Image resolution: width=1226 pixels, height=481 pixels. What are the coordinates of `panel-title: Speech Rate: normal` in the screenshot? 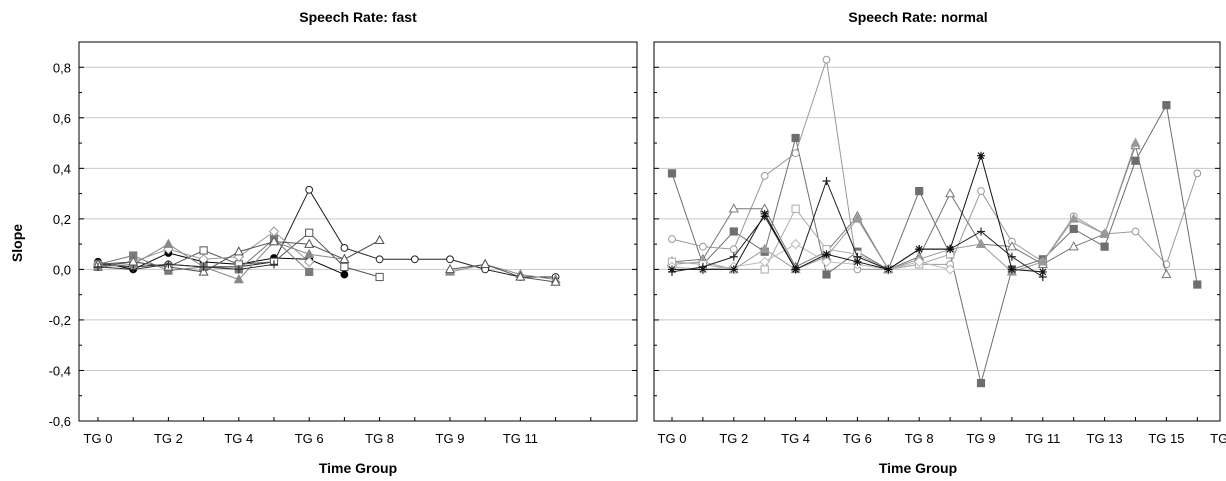 It's located at (917, 17).